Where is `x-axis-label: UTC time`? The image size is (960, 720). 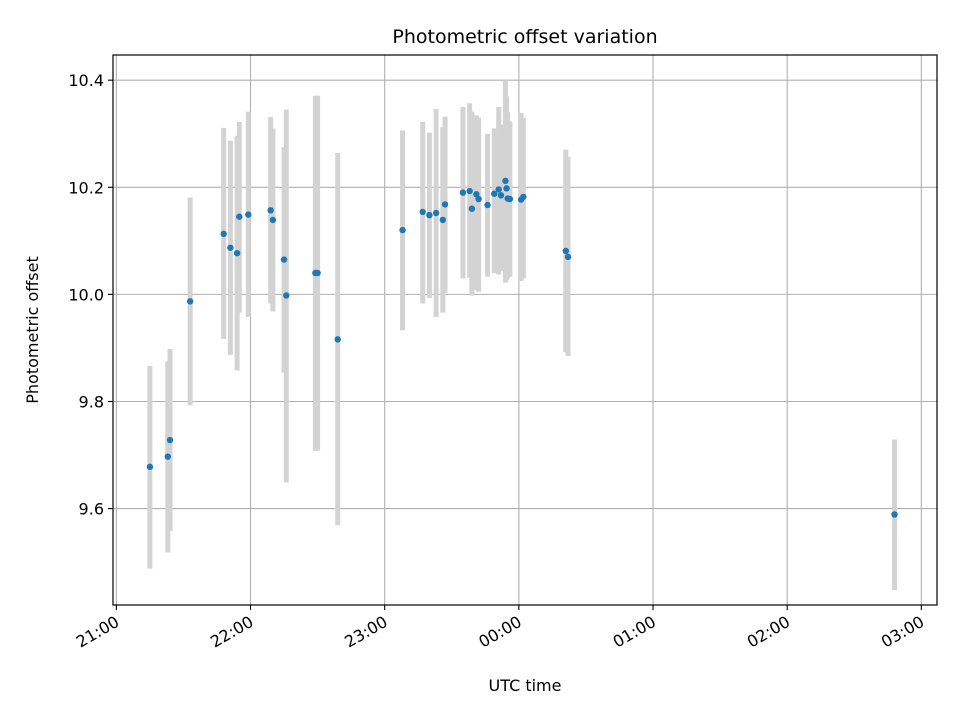
x-axis-label: UTC time is located at coordinates (525, 685).